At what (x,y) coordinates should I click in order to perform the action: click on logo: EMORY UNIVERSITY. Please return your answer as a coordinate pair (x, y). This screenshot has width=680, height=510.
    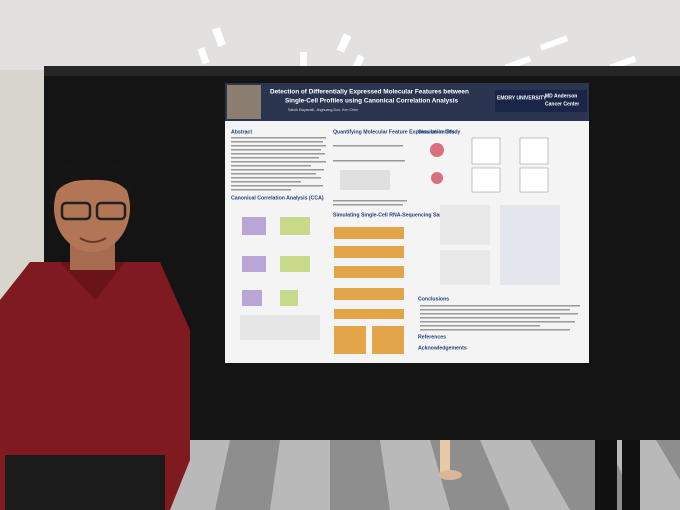
    Looking at the image, I should click on (522, 98).